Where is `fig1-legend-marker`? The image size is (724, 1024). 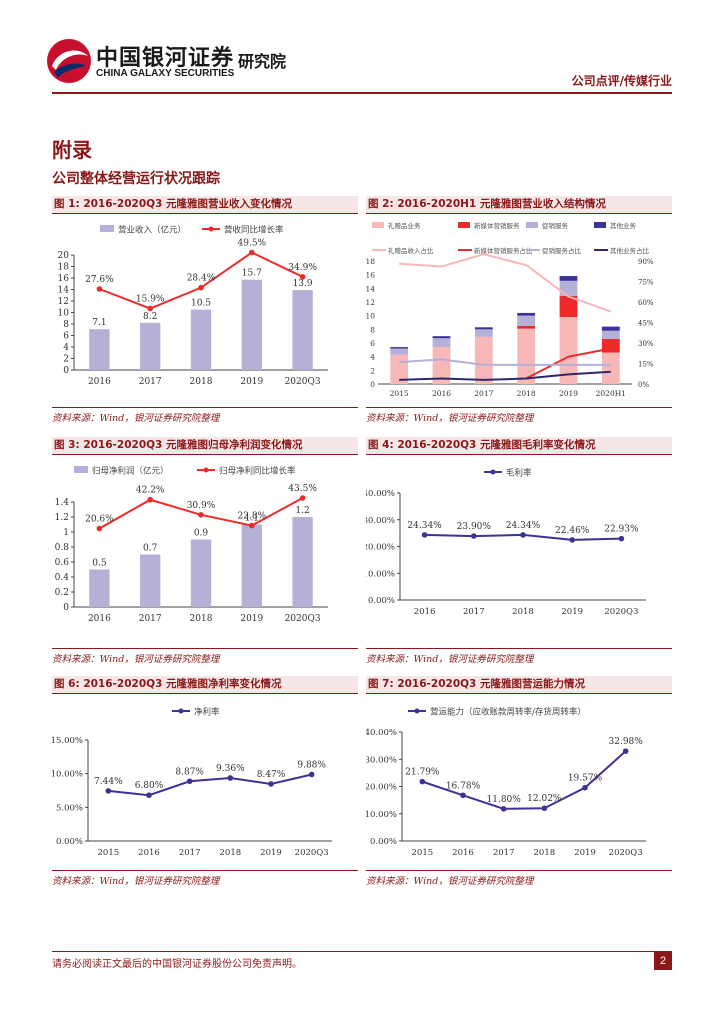 fig1-legend-marker is located at coordinates (211, 229).